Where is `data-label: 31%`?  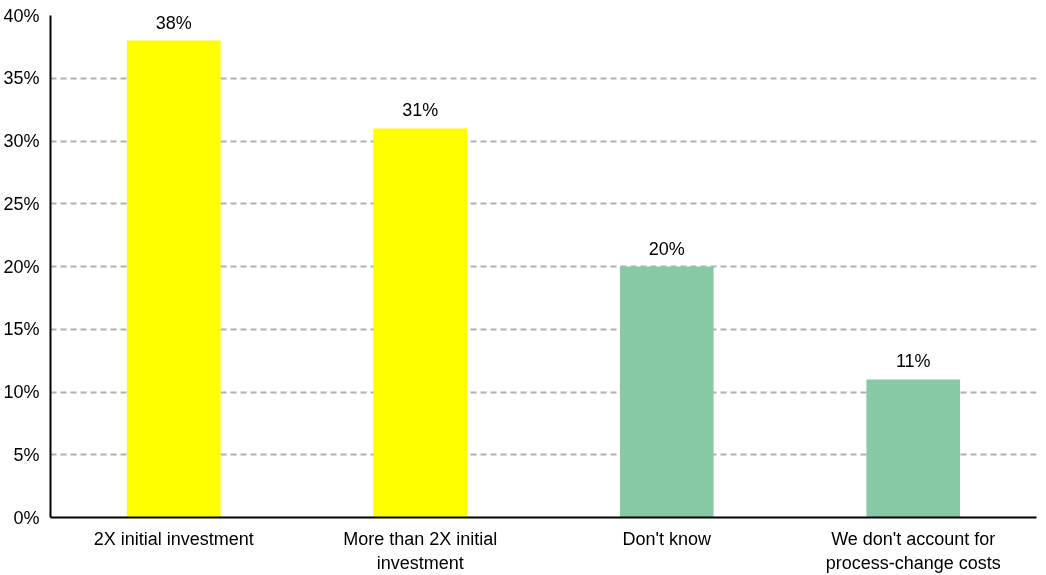 data-label: 31% is located at coordinates (420, 110).